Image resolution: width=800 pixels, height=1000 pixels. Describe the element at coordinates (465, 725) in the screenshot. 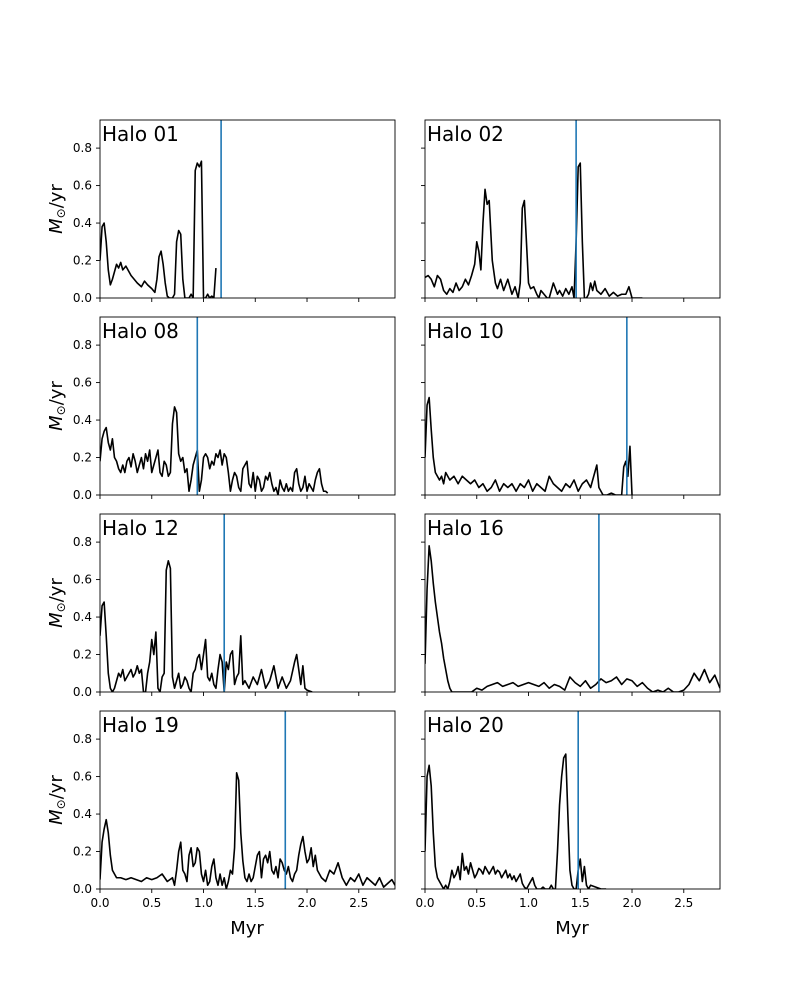

I see `panel-title: Halo 20` at that location.